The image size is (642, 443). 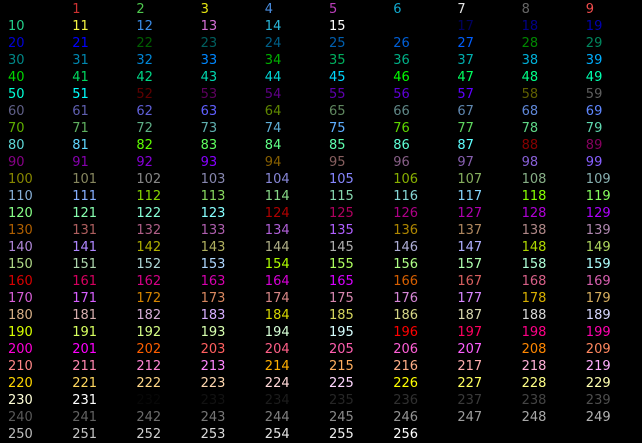 I want to click on color-code-cell: 38, so click(x=530, y=60).